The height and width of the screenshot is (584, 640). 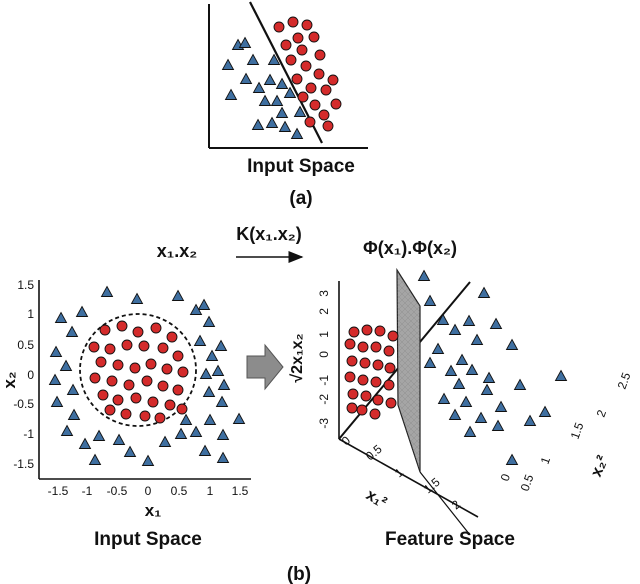 What do you see at coordinates (324, 334) in the screenshot?
I see `z-tick-label: 1` at bounding box center [324, 334].